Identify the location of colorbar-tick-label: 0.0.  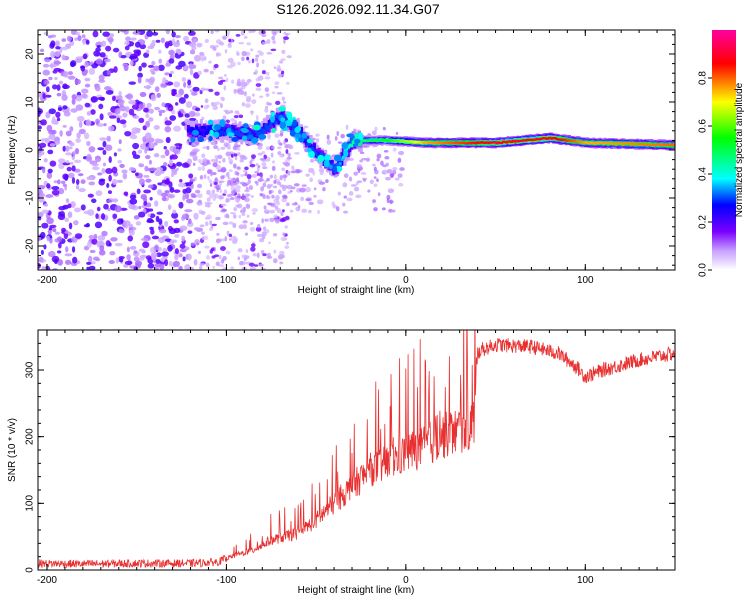
(703, 270).